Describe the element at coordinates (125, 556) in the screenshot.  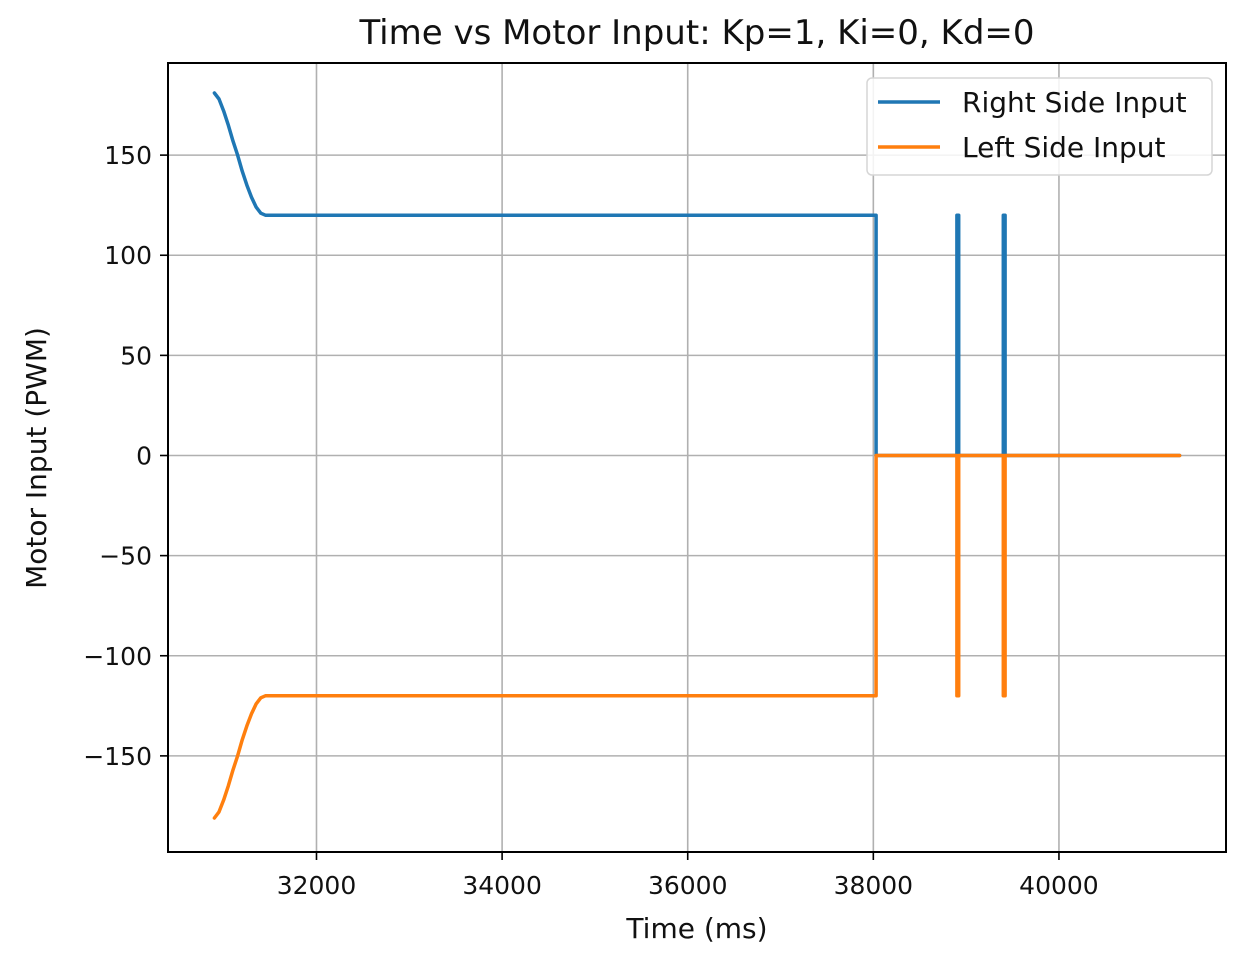
I see `y-tick-label: −50` at that location.